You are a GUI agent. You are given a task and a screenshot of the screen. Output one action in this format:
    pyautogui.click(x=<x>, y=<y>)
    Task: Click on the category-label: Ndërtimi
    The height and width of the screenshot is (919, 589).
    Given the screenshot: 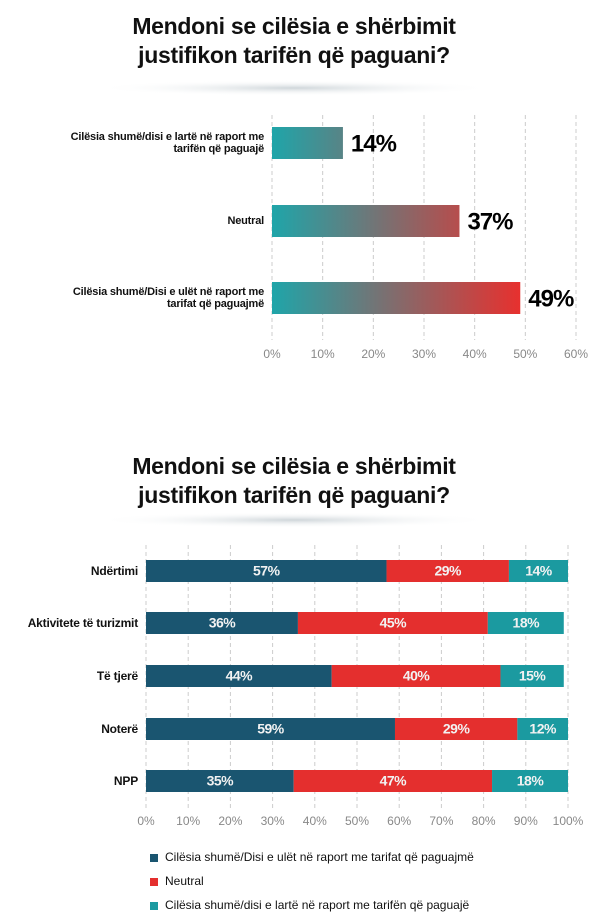 What is the action you would take?
    pyautogui.click(x=114, y=571)
    